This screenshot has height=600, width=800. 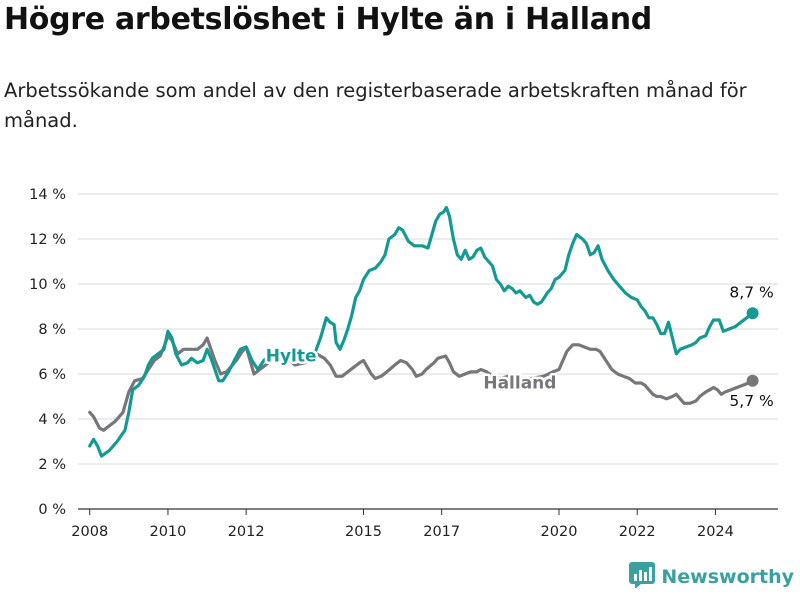 What do you see at coordinates (642, 577) in the screenshot?
I see `bar-chart-logo-icon` at bounding box center [642, 577].